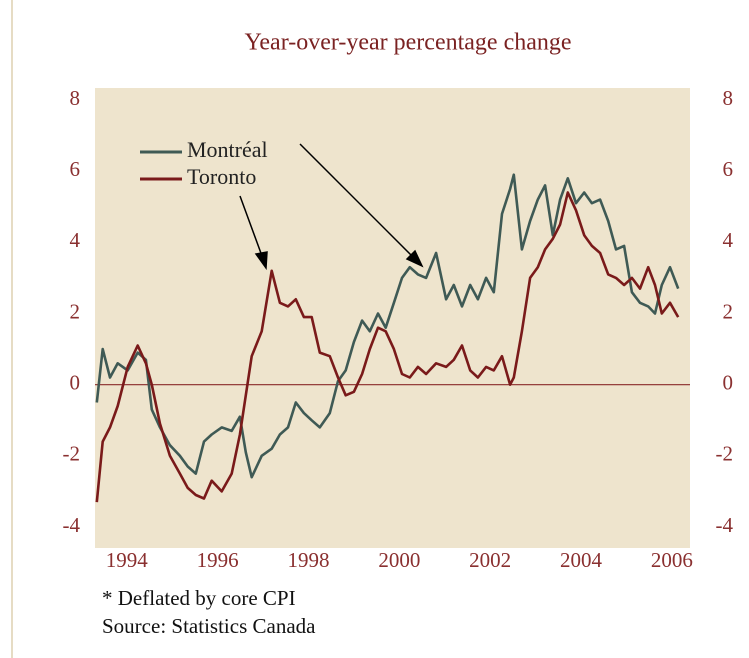 This screenshot has height=658, width=749. Describe the element at coordinates (209, 626) in the screenshot. I see `source-note: Source: Statistics Canada` at that location.